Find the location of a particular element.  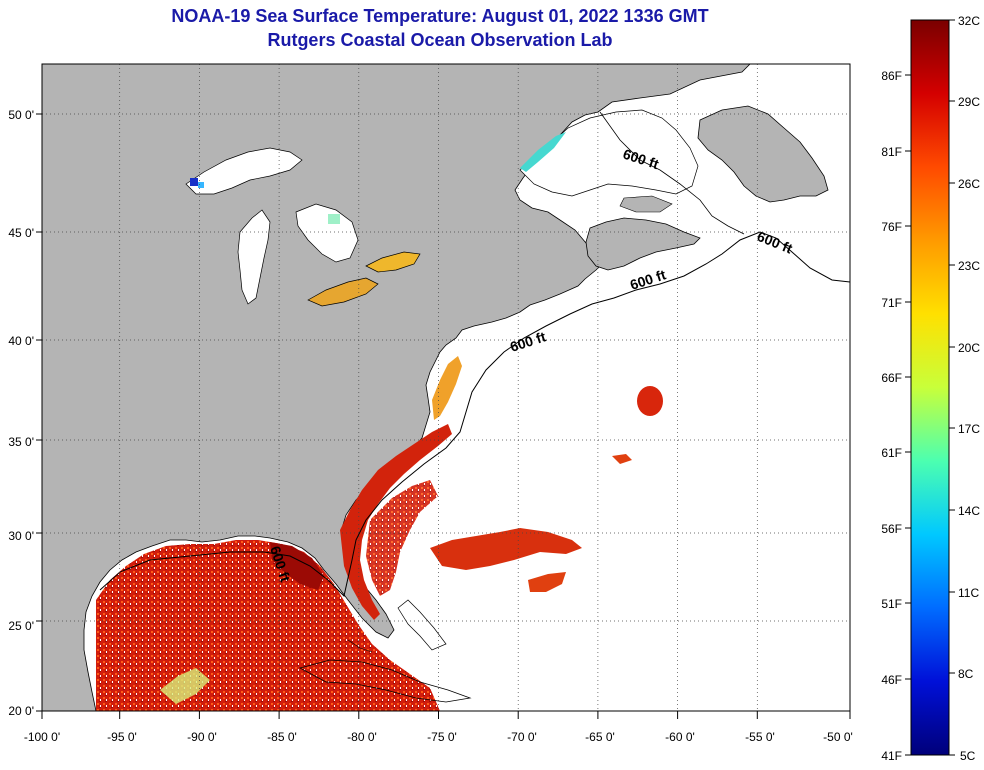

land-nova-scotia is located at coordinates (643, 244).